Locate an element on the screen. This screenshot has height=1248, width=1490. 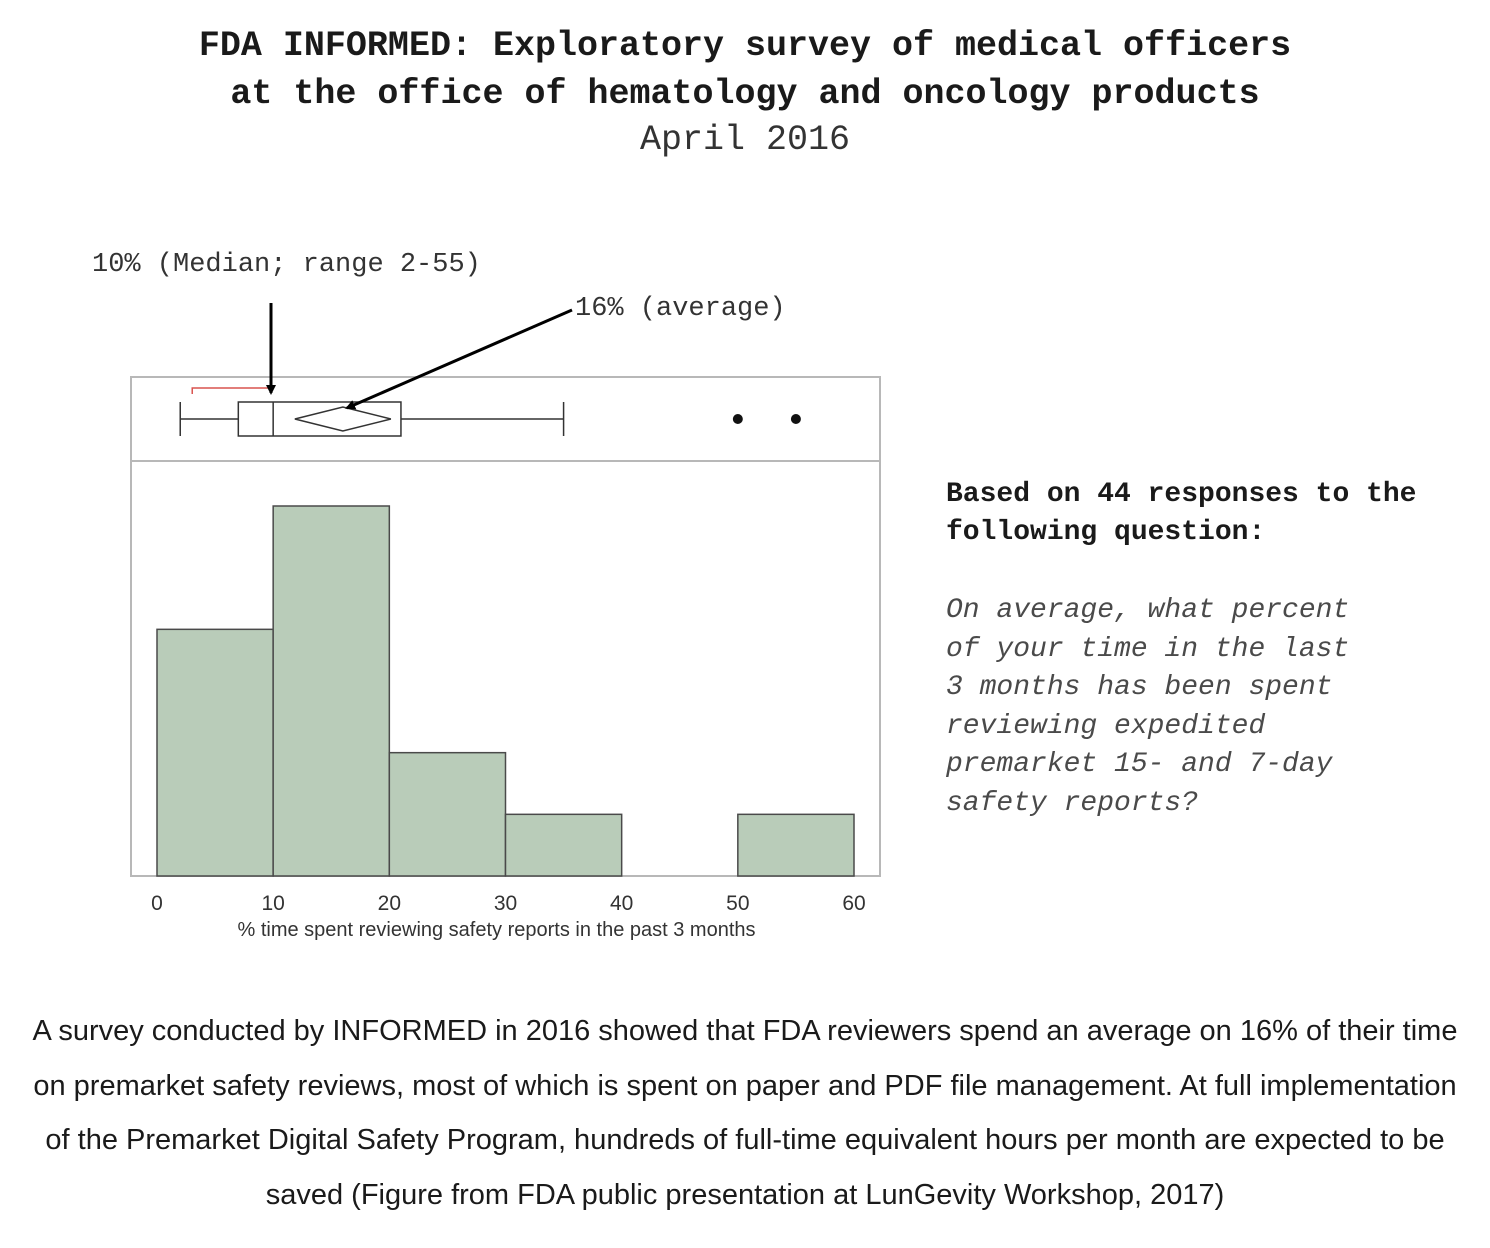
average-arrow is located at coordinates (459, 359).